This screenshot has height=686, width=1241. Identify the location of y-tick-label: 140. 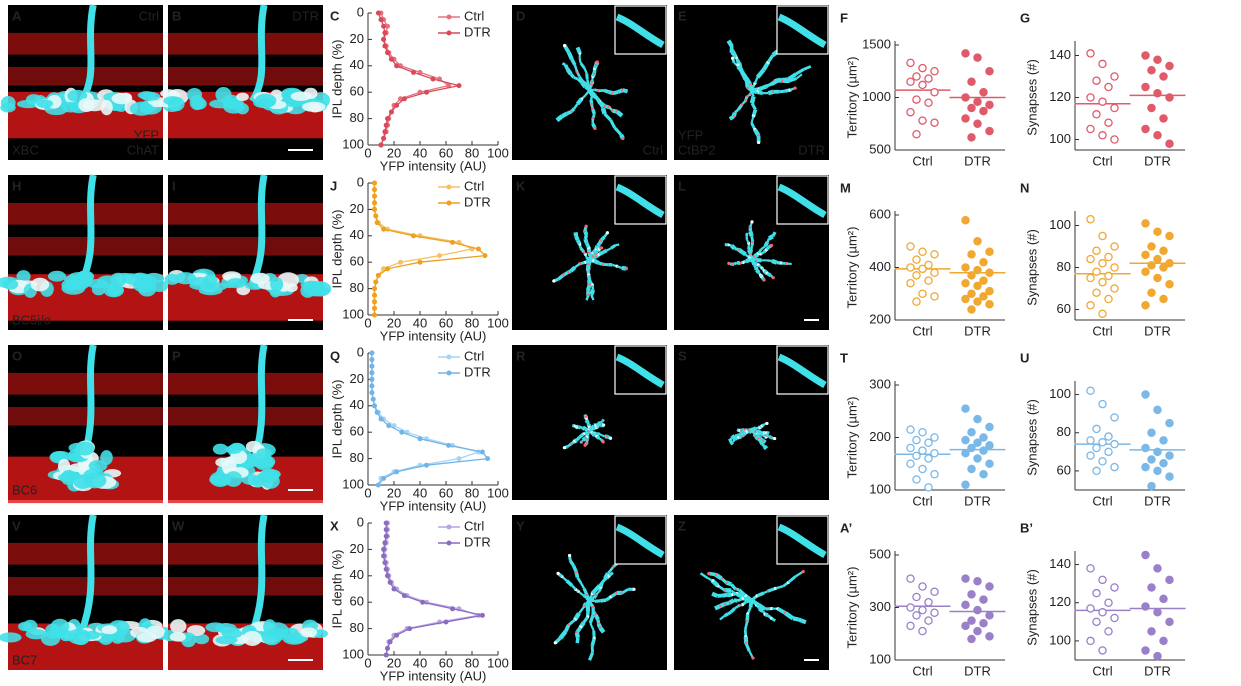
(1060, 54).